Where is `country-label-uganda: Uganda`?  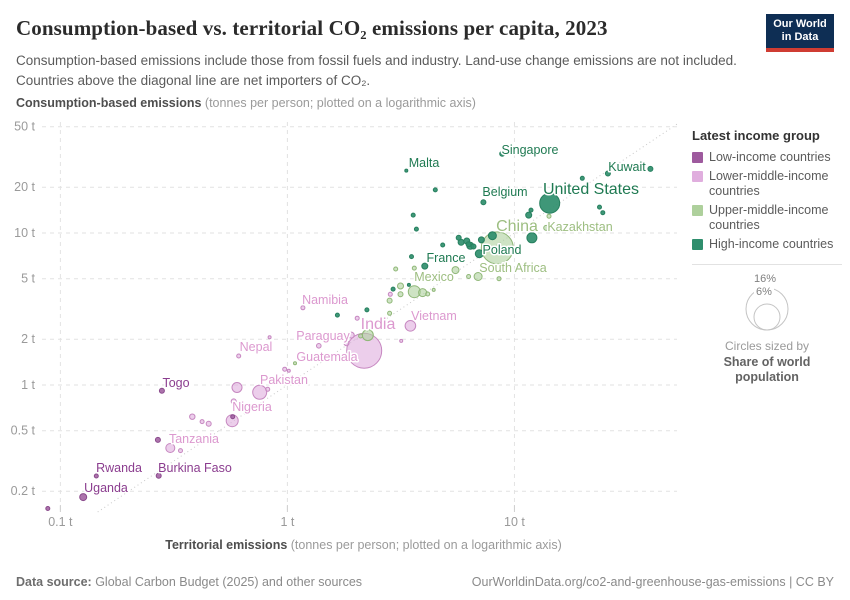 country-label-uganda: Uganda is located at coordinates (106, 488).